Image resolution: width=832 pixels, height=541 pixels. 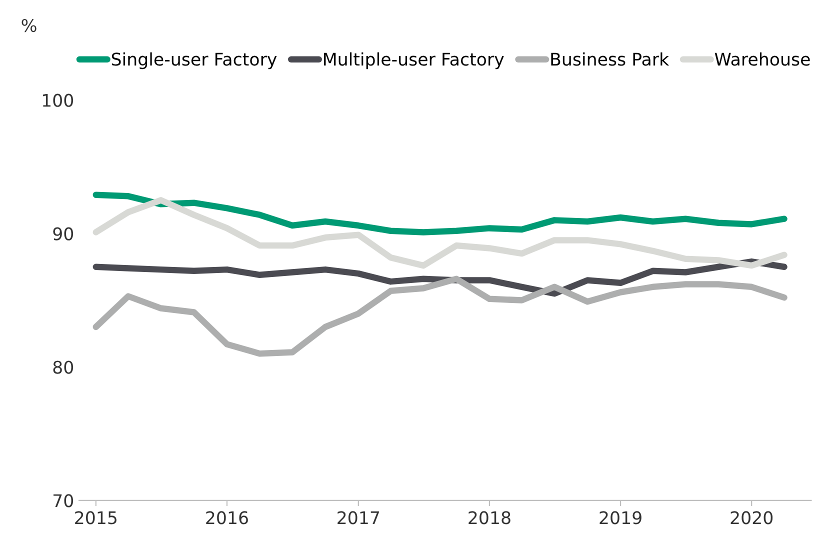 What do you see at coordinates (64, 501) in the screenshot?
I see `y-tick-label: 70` at bounding box center [64, 501].